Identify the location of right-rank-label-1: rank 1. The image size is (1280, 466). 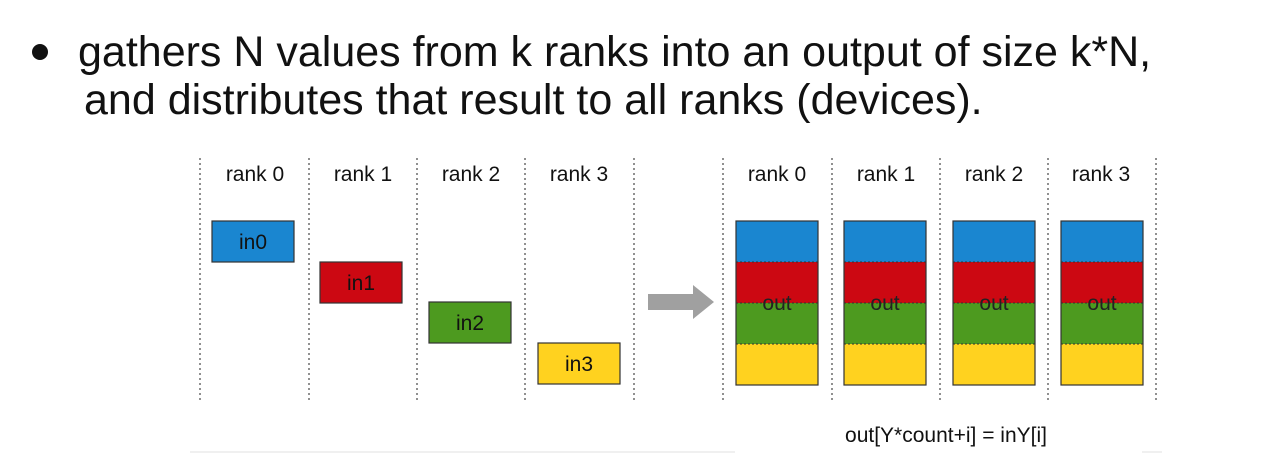
(886, 174).